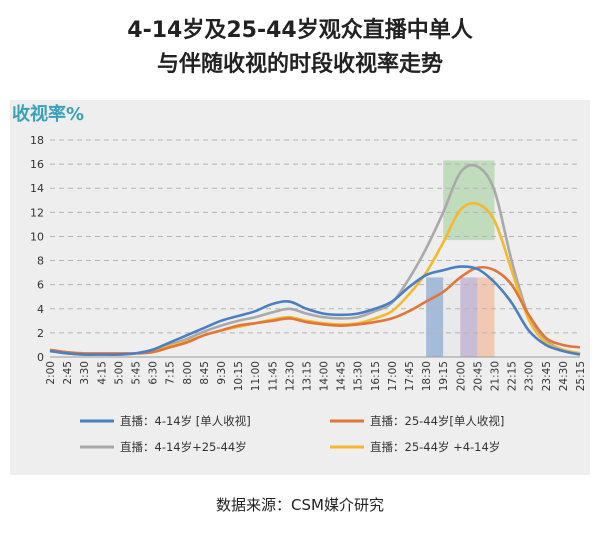 The image size is (600, 535). What do you see at coordinates (513, 376) in the screenshot?
I see `x-tick-label: 22:15` at bounding box center [513, 376].